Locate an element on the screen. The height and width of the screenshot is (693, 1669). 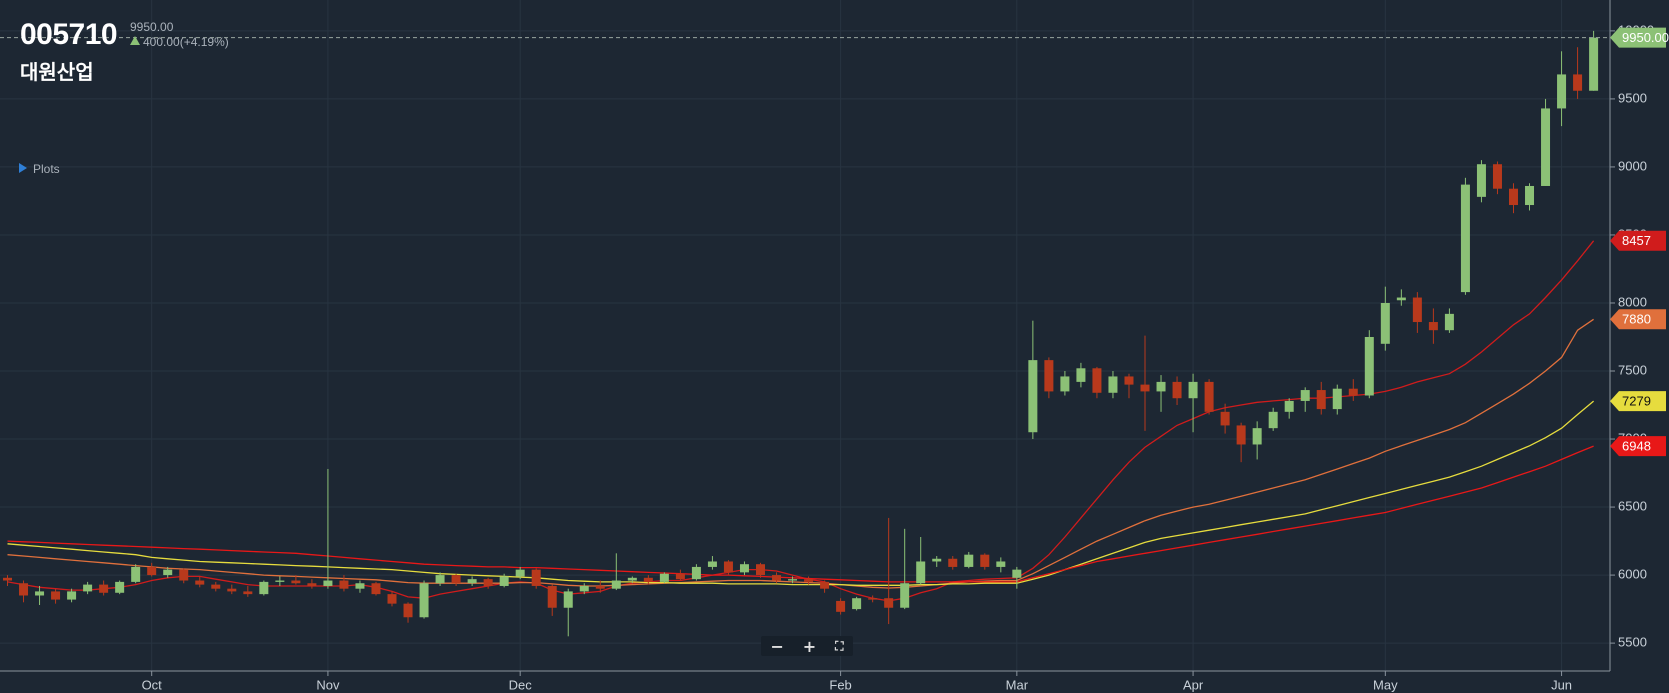
zoom-out-button: − is located at coordinates (777, 646).